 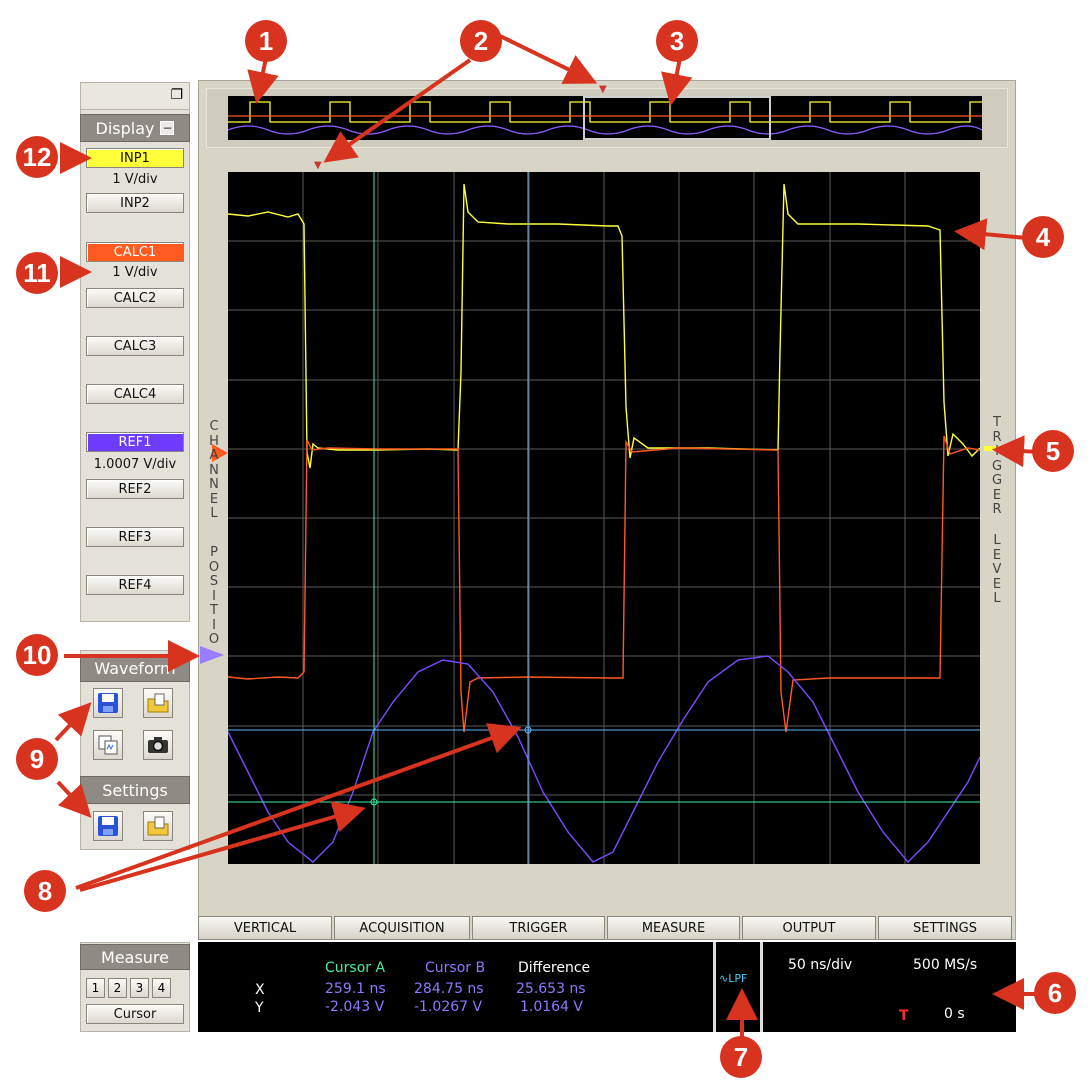 I want to click on tab-acquisition-label: ACQUISITION, so click(x=402, y=928).